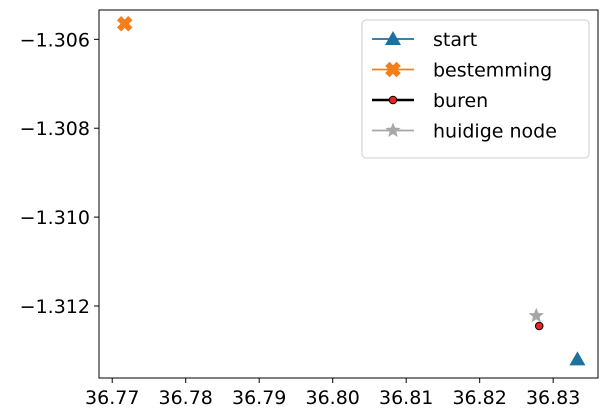  I want to click on x-tick-label: 36.77, so click(112, 398).